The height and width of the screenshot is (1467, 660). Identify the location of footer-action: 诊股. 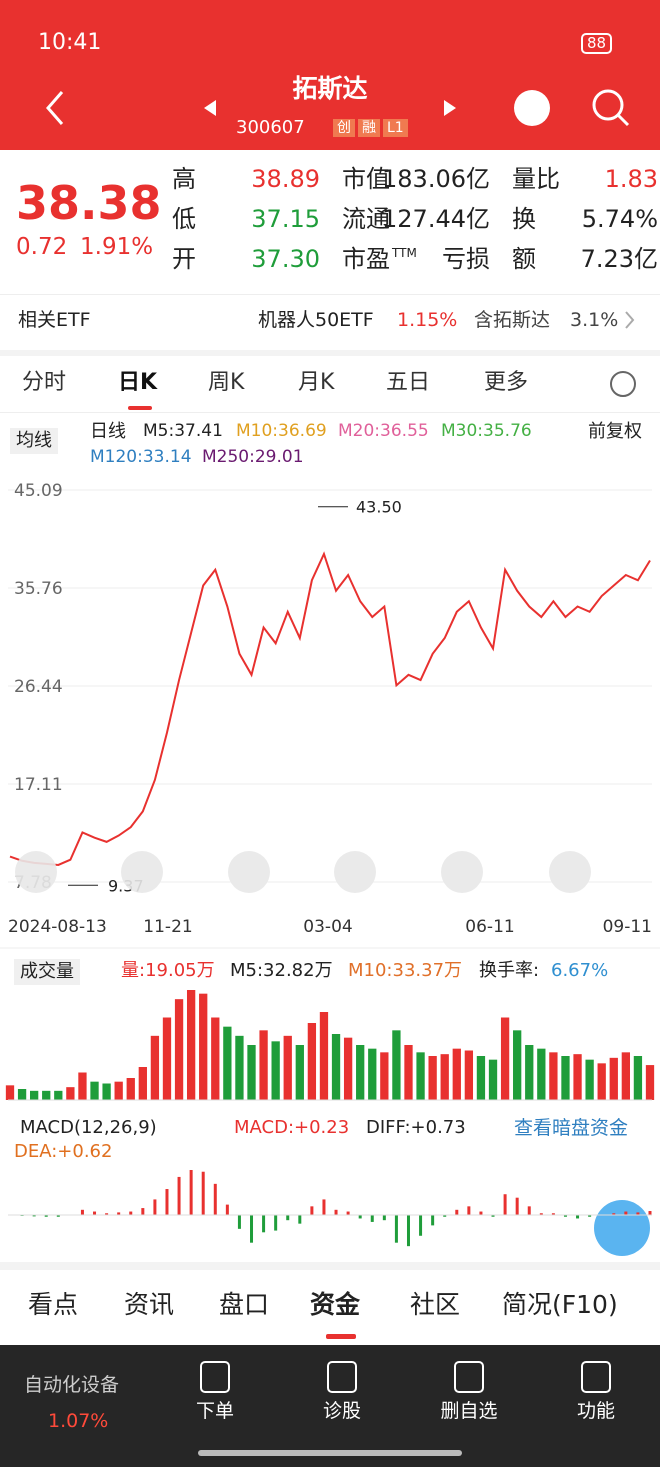
(341, 1411).